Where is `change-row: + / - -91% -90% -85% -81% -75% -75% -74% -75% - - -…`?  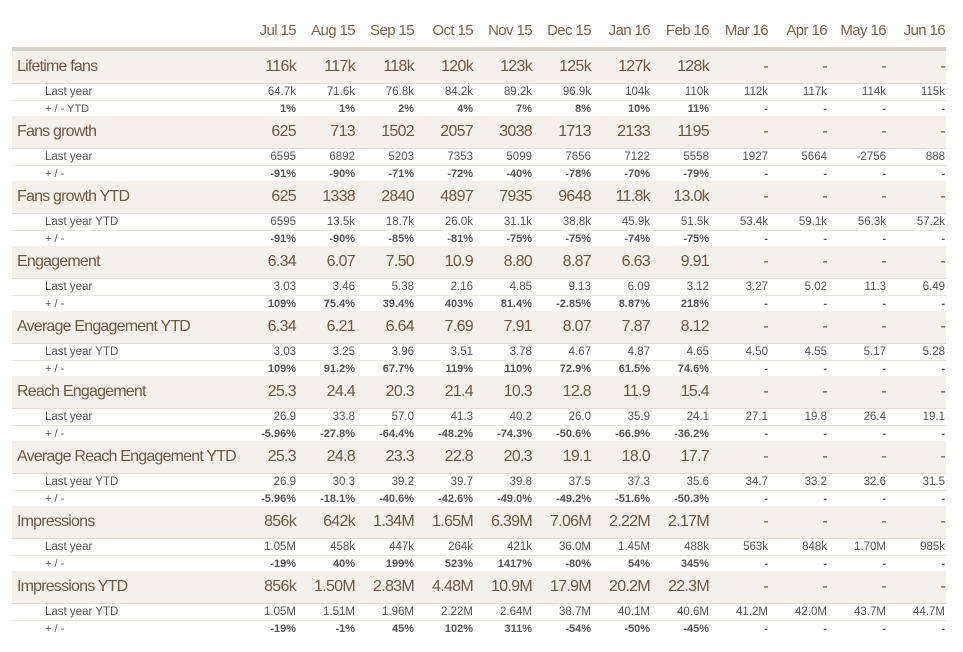
change-row: + / - -91% -90% -85% -81% -75% -75% -74% -75% - - -… is located at coordinates (479, 239).